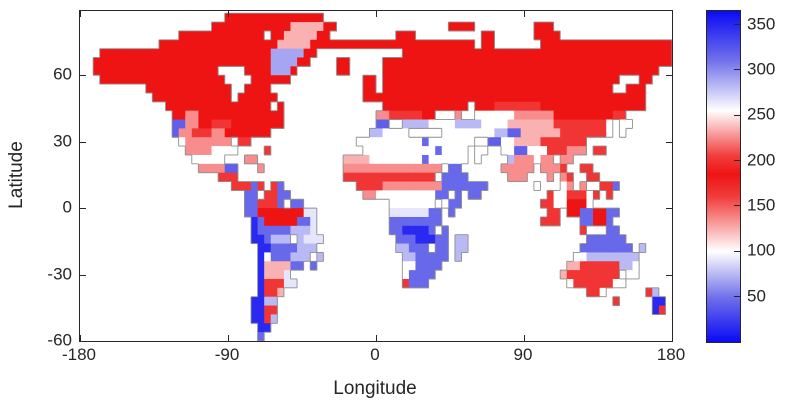 The height and width of the screenshot is (416, 787). I want to click on colorbar-tick-label: 350, so click(761, 24).